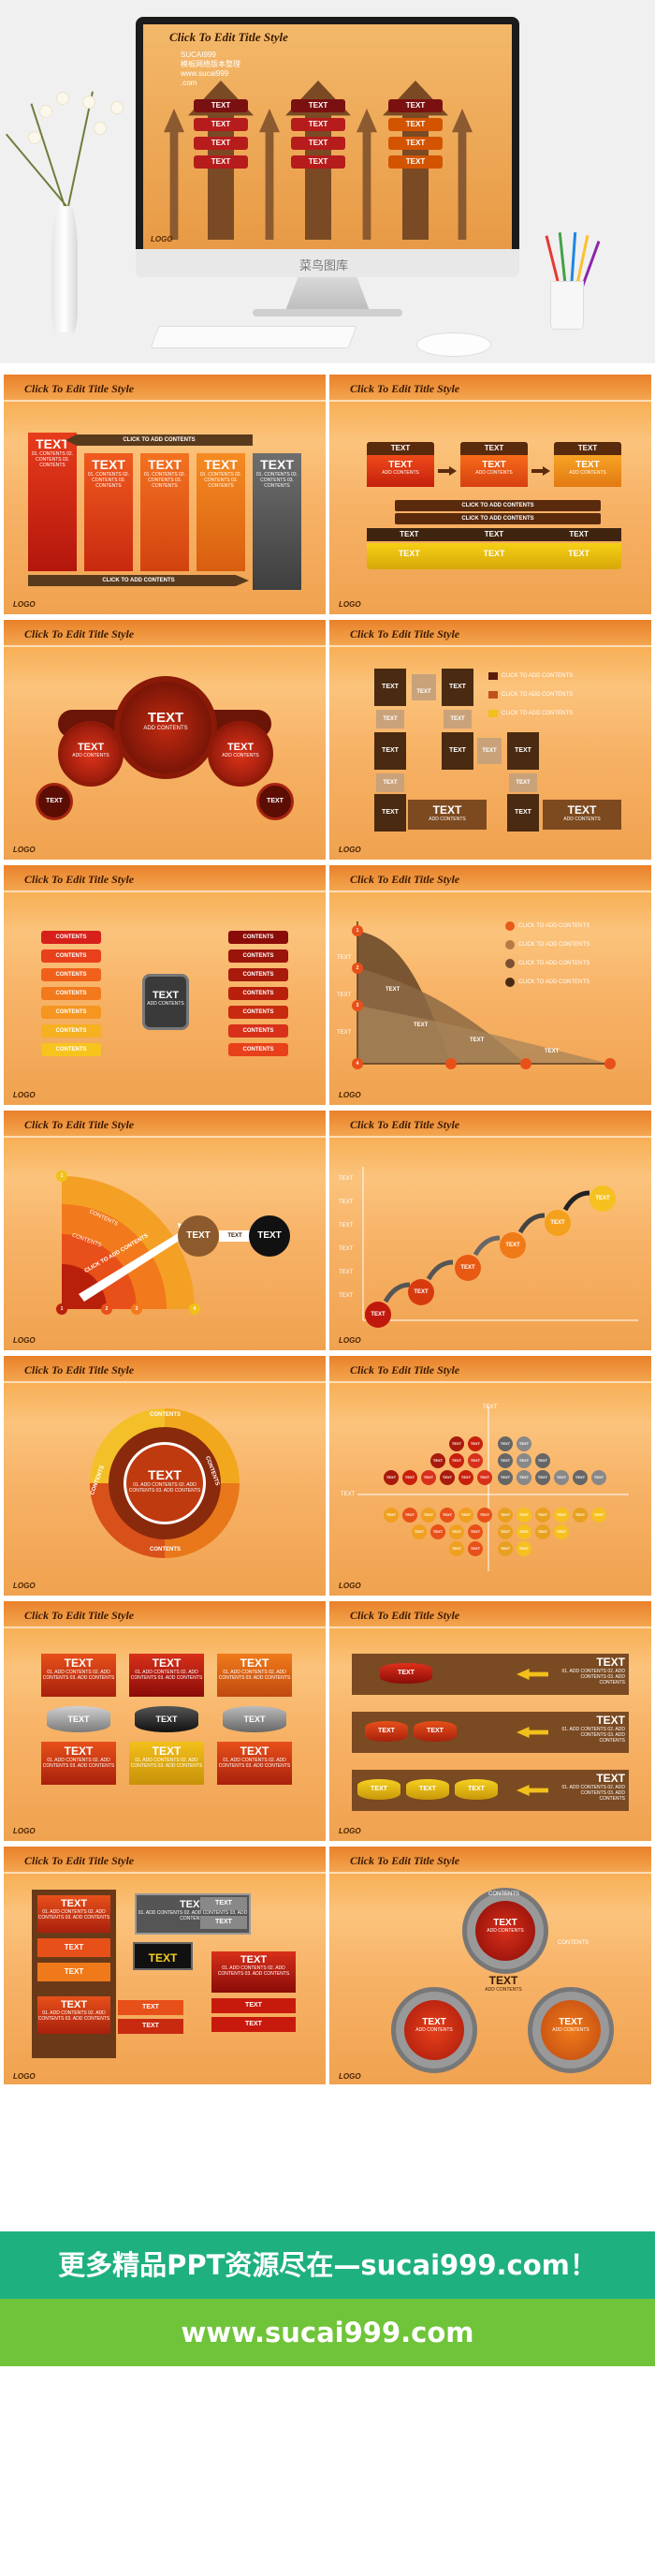 The height and width of the screenshot is (2576, 655). What do you see at coordinates (504, 1894) in the screenshot?
I see `circle-caption: CONTENTS` at bounding box center [504, 1894].